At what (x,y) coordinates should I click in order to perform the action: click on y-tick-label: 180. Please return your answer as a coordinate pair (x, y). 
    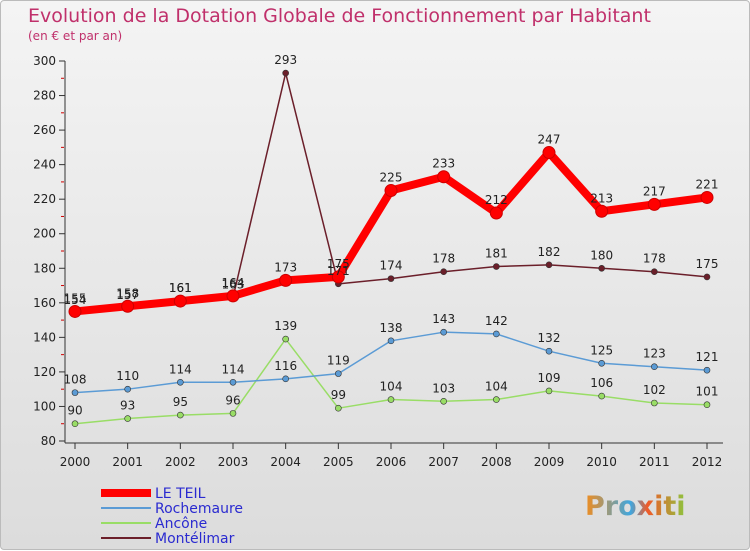
    Looking at the image, I should click on (44, 268).